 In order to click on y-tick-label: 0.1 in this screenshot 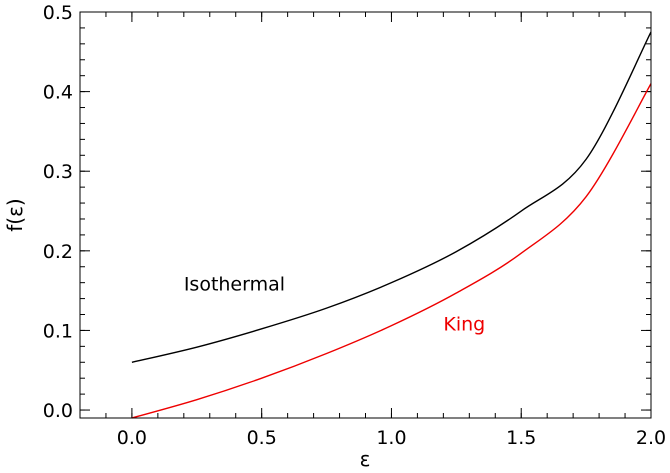, I will do `click(58, 331)`.